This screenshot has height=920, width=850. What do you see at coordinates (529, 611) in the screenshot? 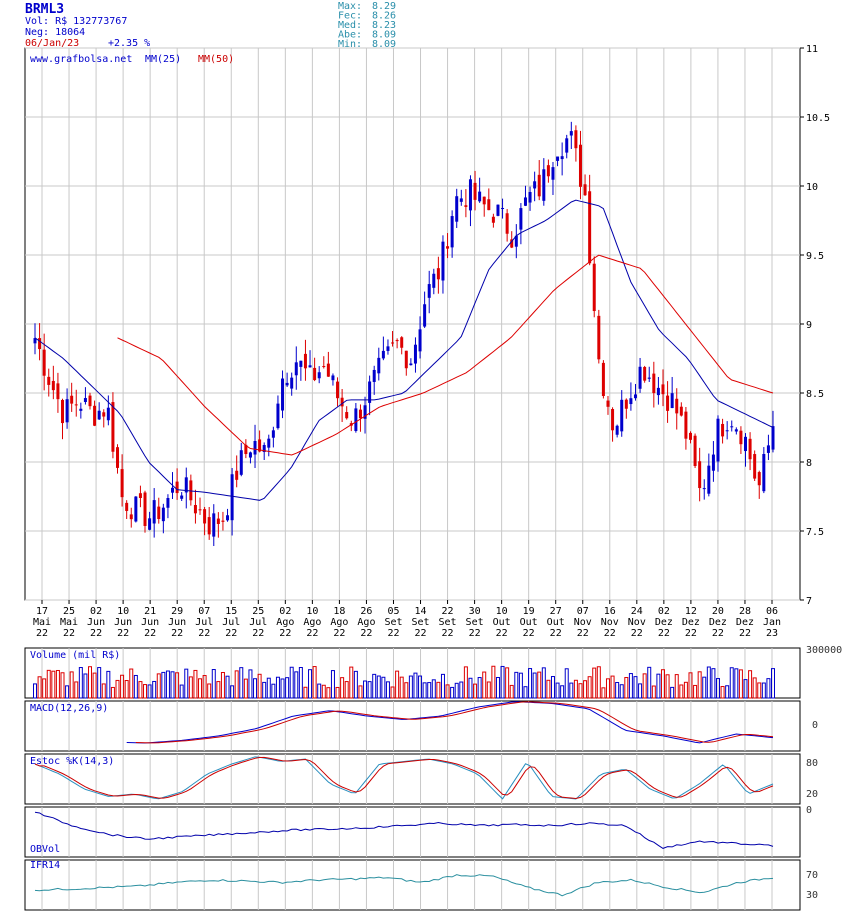
I see `x-tick-label: 19` at bounding box center [529, 611].